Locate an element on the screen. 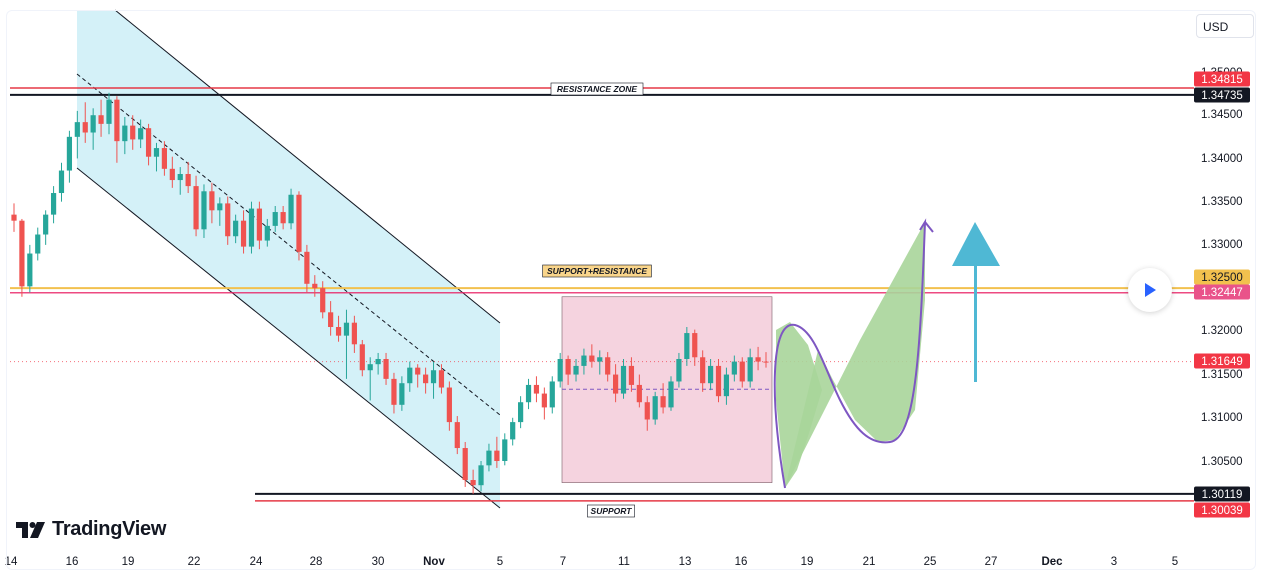 The width and height of the screenshot is (1280, 584). price-label: 1.34815 is located at coordinates (1222, 79).